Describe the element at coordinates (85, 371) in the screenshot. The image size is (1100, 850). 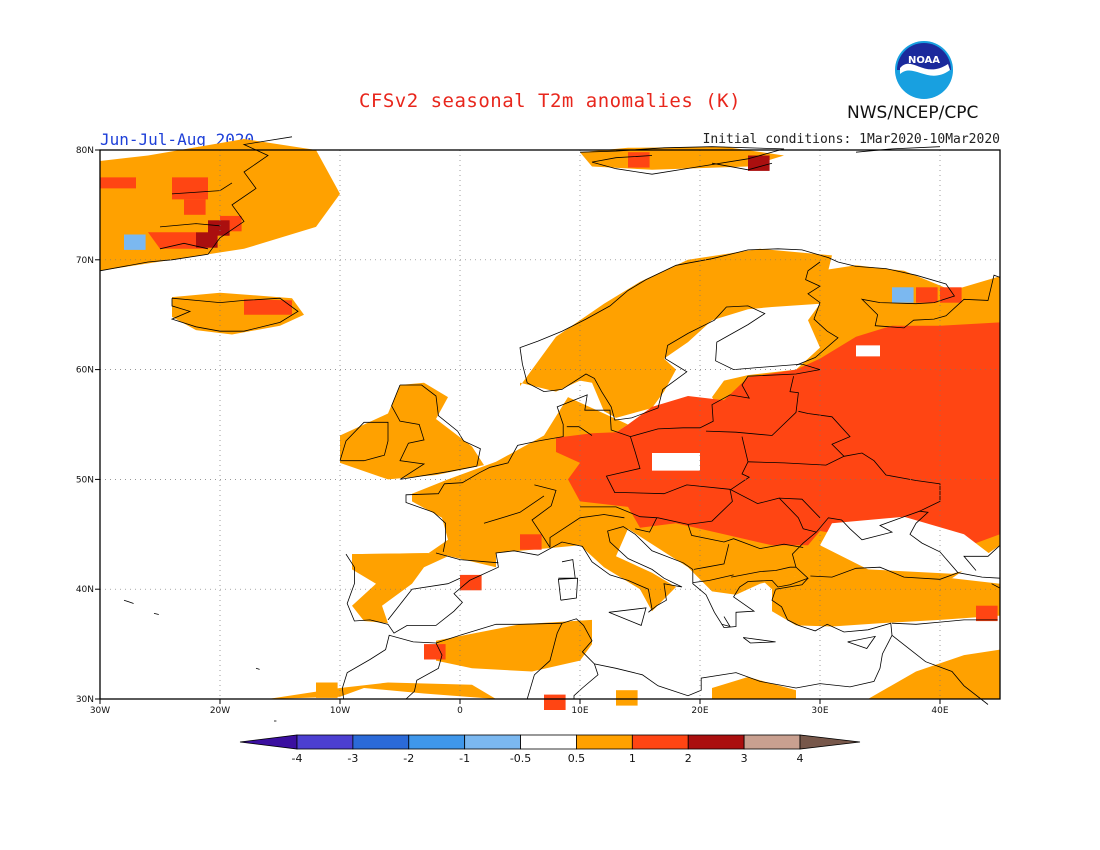
I see `lat-tick-label: 60N` at that location.